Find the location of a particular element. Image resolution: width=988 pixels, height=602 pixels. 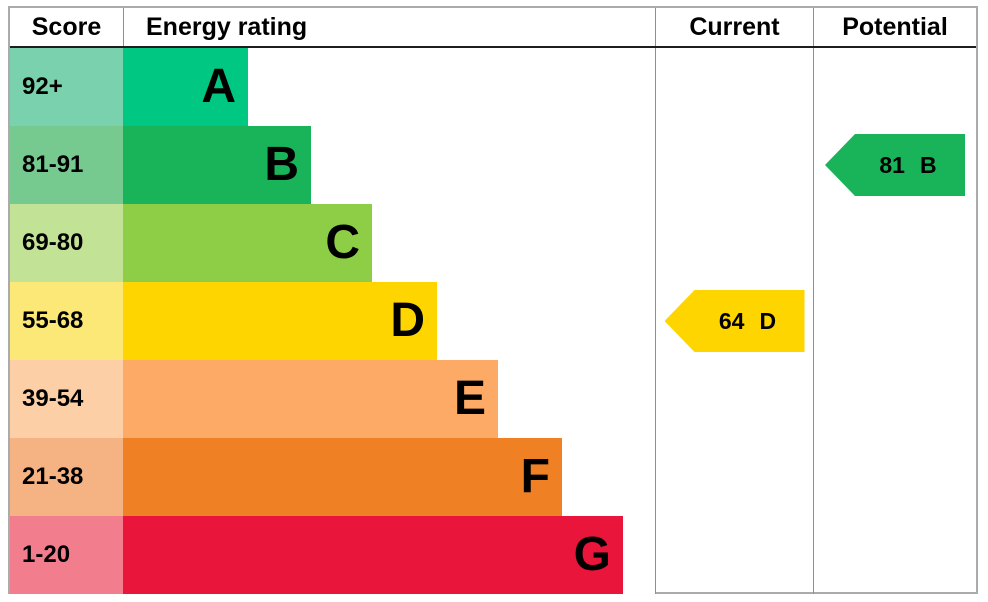

current-cell: 64 D is located at coordinates (734, 321).